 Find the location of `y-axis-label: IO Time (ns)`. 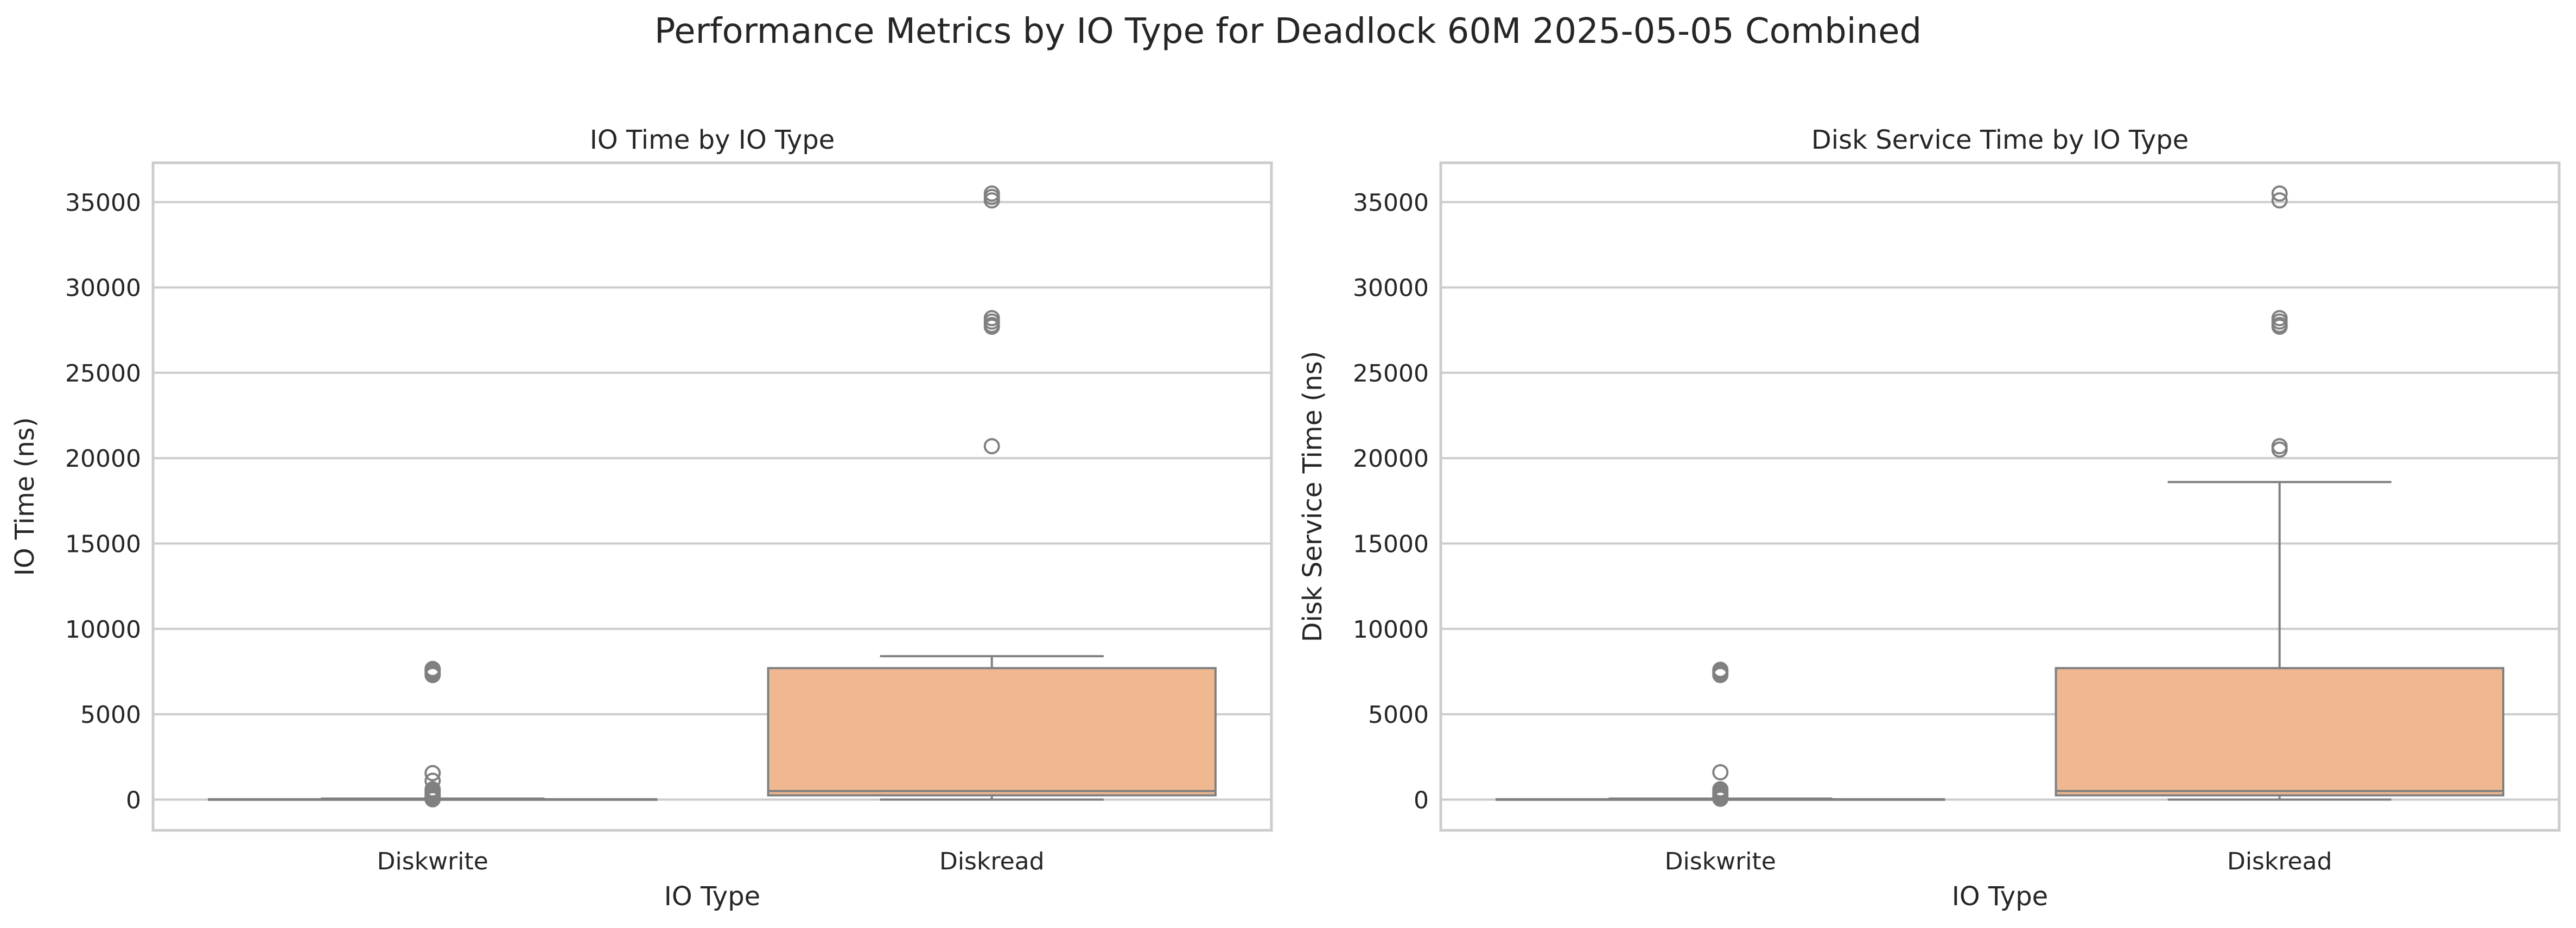

y-axis-label: IO Time (ns) is located at coordinates (25, 496).